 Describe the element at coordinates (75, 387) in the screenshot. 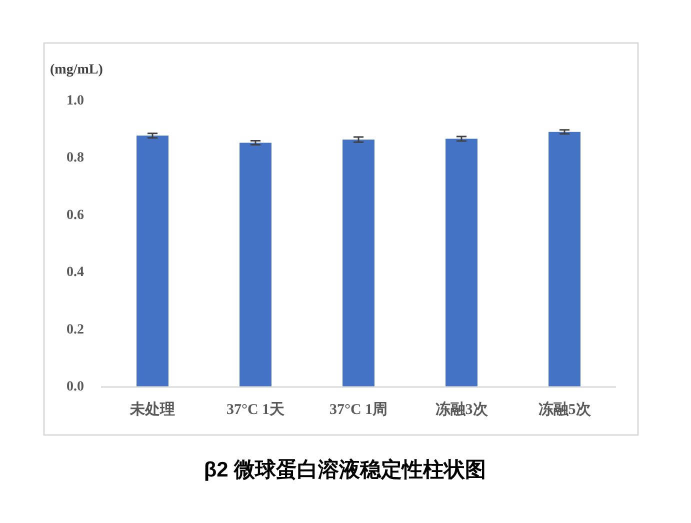

I see `y-tick-label: 0.0` at that location.